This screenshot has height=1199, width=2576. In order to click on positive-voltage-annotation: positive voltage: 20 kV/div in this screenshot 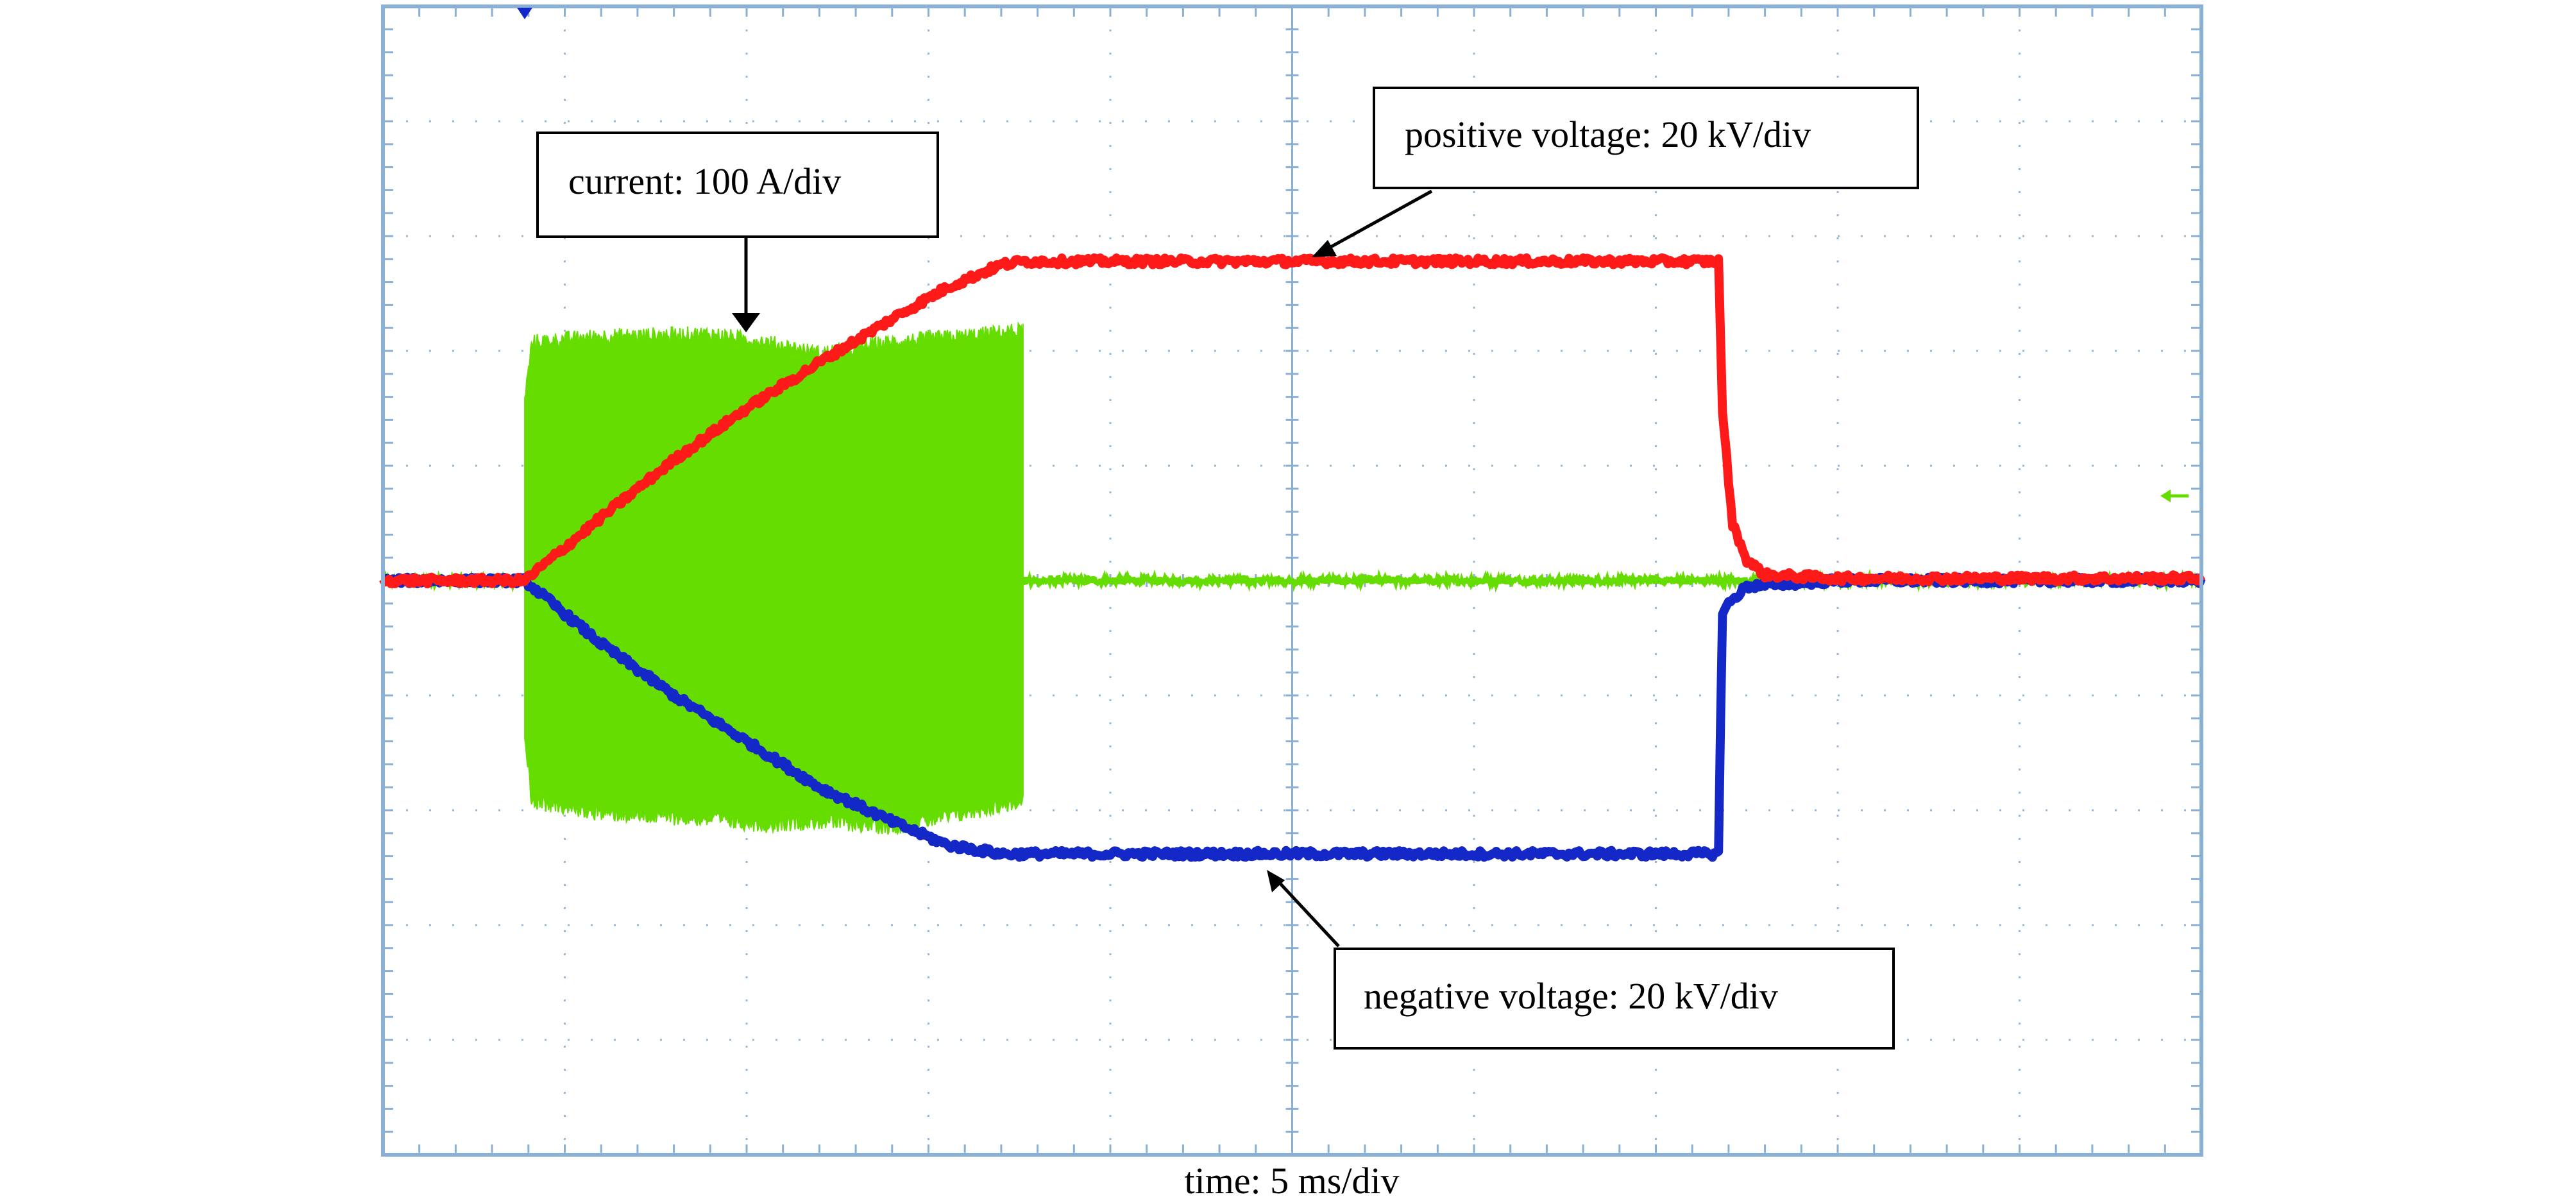, I will do `click(1615, 172)`.